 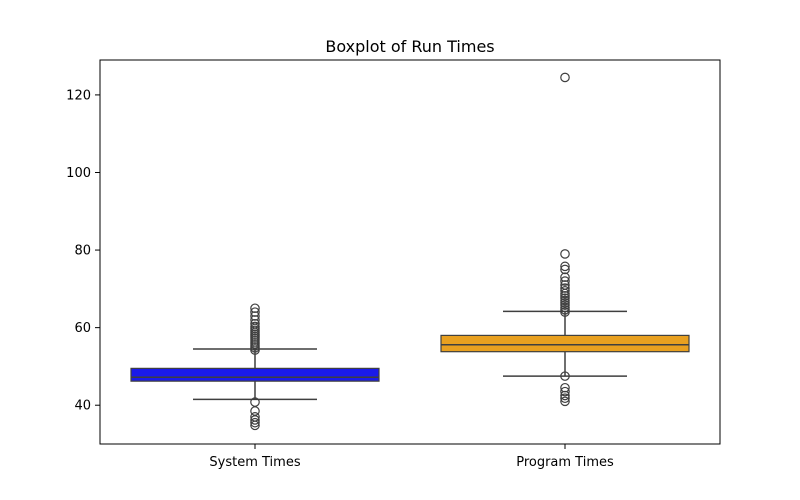 What do you see at coordinates (78, 95) in the screenshot?
I see `y-tick-label: 120` at bounding box center [78, 95].